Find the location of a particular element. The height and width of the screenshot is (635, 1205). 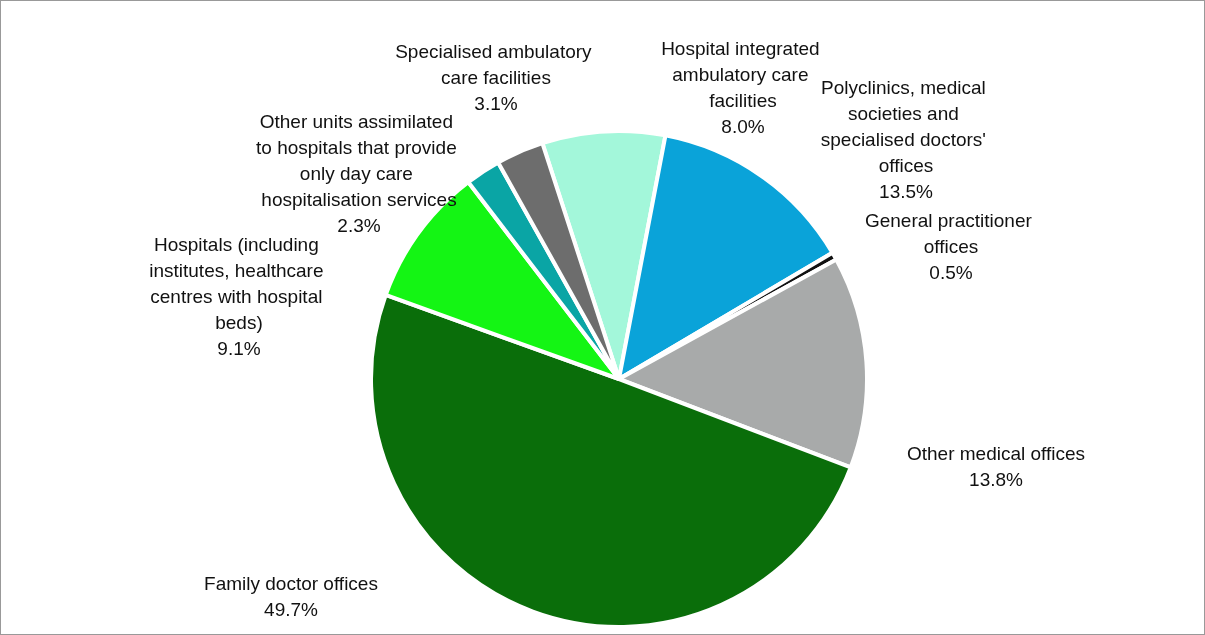

slice-label: Hospitals (including institutes, healthcare centres with hospital beds) is located at coordinates (239, 283).